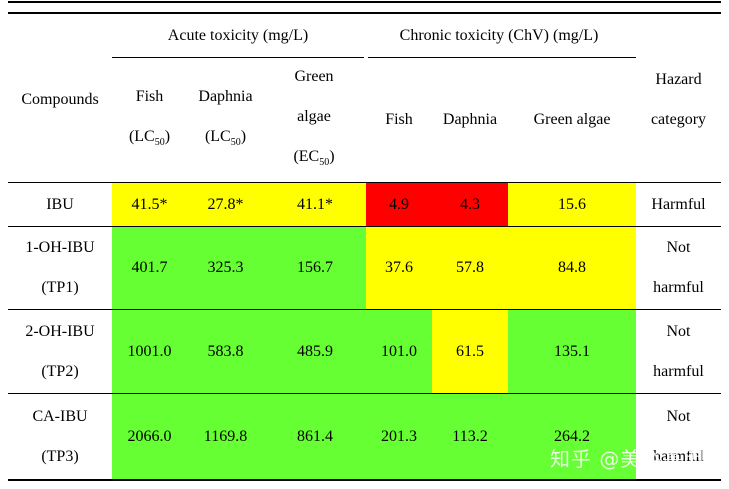 The image size is (729, 489). Describe the element at coordinates (364, 13) in the screenshot. I see `top-rule-inner` at that location.